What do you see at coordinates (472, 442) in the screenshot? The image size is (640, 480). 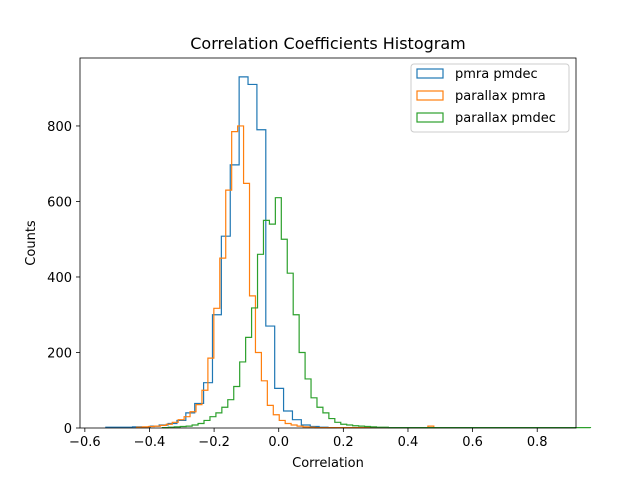 I see `x-tick-label: 0.6` at bounding box center [472, 442].